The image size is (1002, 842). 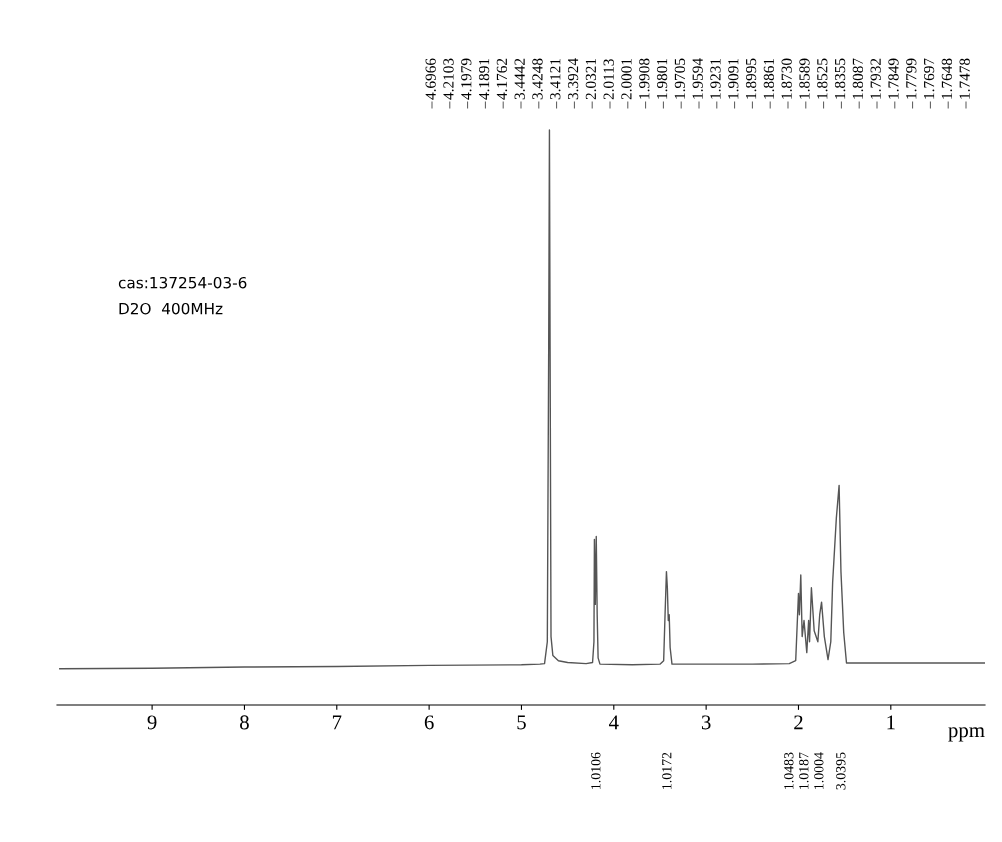 What do you see at coordinates (875, 78) in the screenshot?
I see `text: 1.7932` at bounding box center [875, 78].